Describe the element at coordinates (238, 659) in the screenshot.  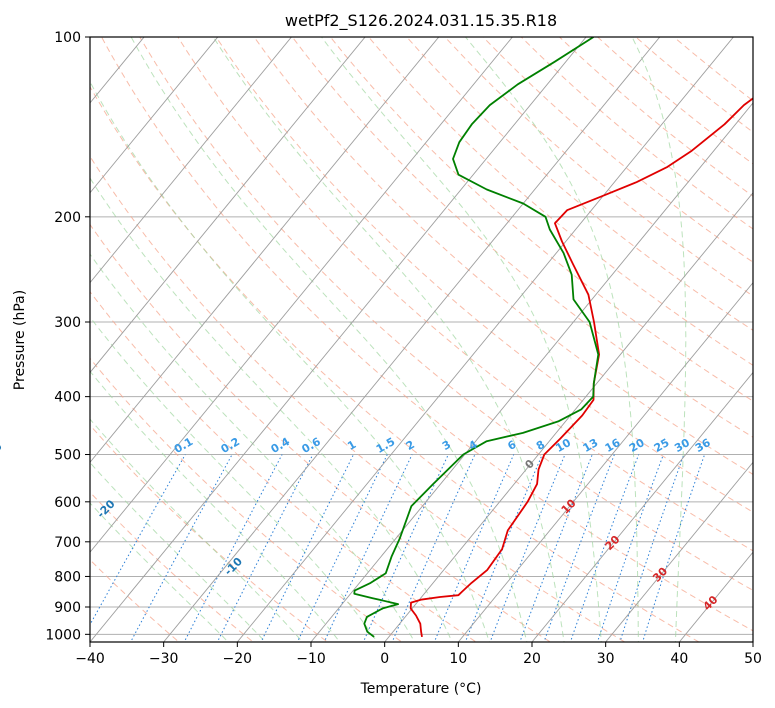
I see `x-tick-label: −20` at that location.